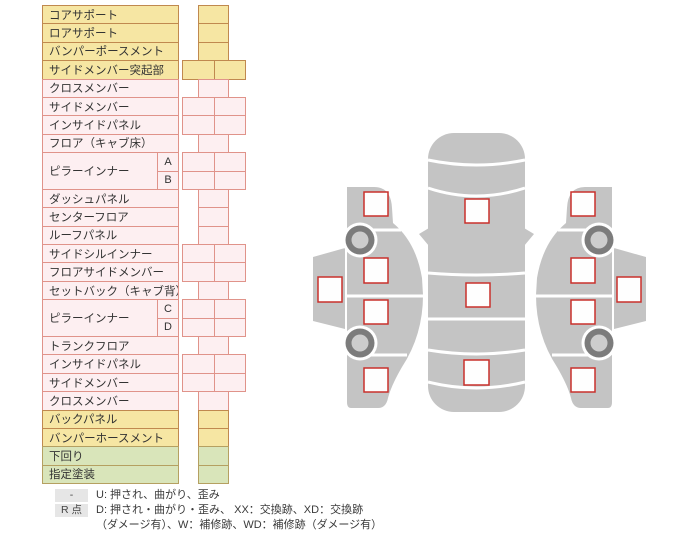 This screenshot has width=692, height=535. What do you see at coordinates (168, 162) in the screenshot?
I see `pillar-sub-label-a: A` at bounding box center [168, 162].